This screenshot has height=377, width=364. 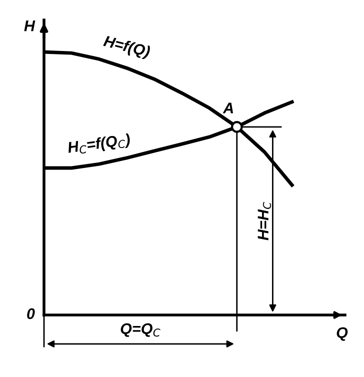 I want to click on text: H=f(Q), so click(x=126, y=47).